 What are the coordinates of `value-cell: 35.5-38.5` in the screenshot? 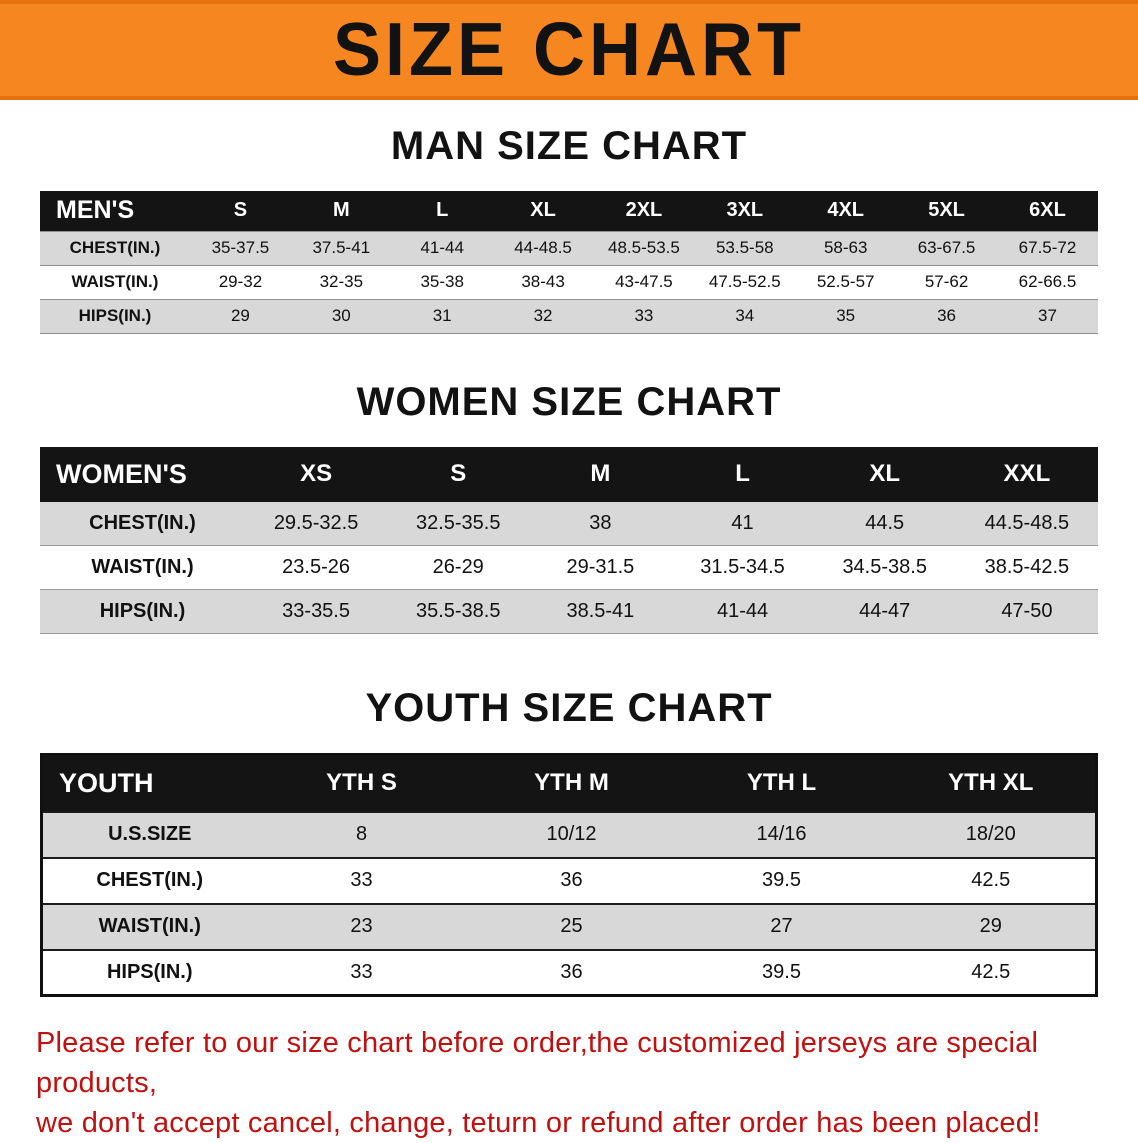 It's located at (458, 611).